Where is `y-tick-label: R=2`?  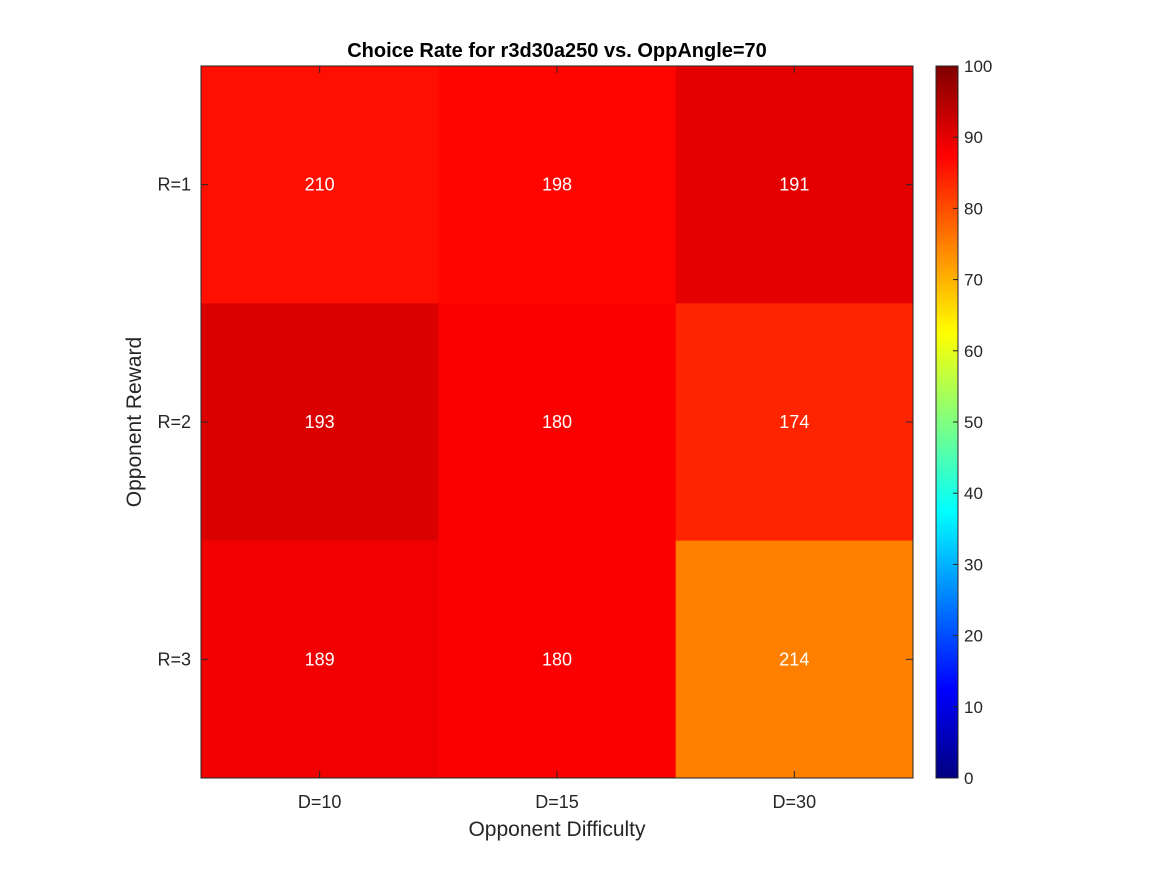
y-tick-label: R=2 is located at coordinates (174, 422).